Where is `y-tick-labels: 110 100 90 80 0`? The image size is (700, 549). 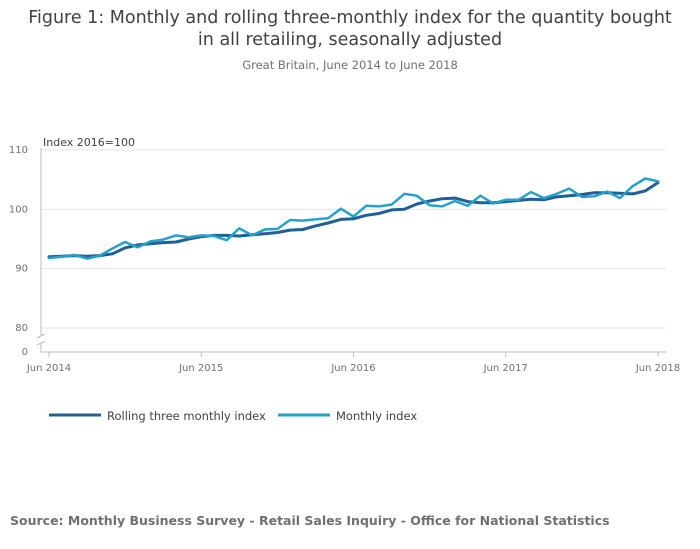 y-tick-labels: 110 100 90 80 0 is located at coordinates (18, 251).